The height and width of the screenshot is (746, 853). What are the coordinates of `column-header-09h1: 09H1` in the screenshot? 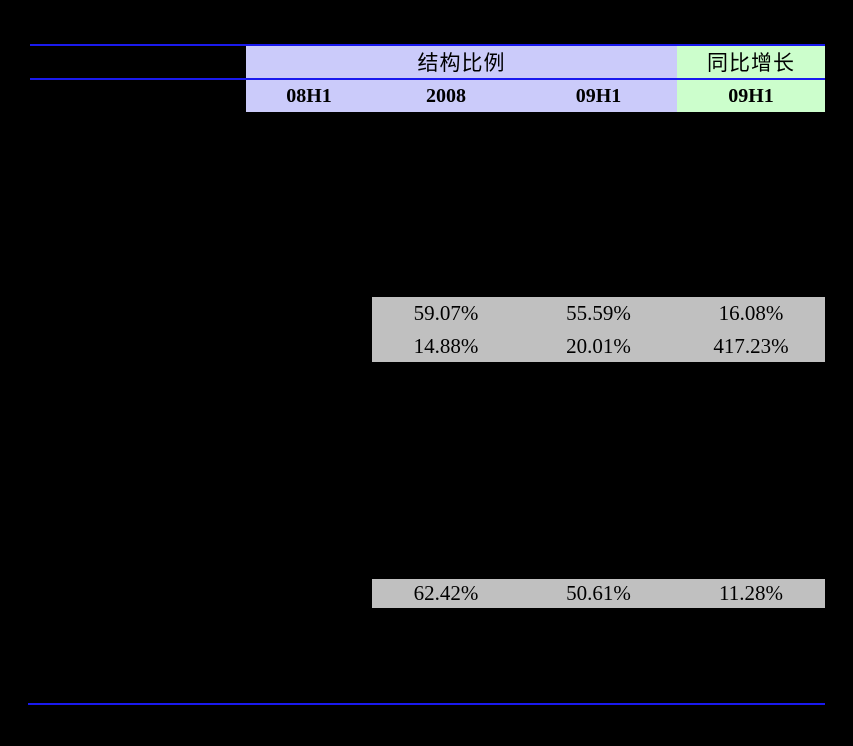 It's located at (598, 95).